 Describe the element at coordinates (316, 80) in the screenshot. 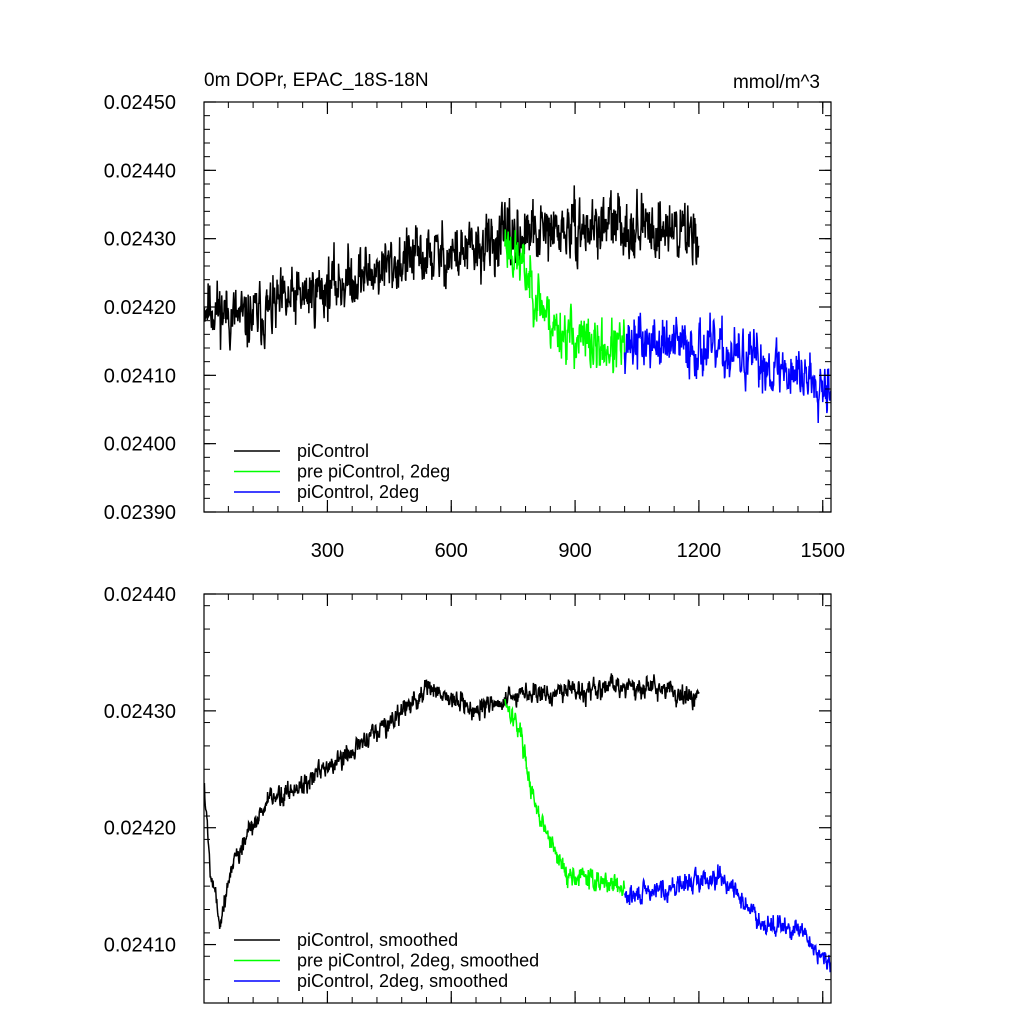

I see `panel-top-title: 0m DOPr, EPAC_18S-18N` at that location.